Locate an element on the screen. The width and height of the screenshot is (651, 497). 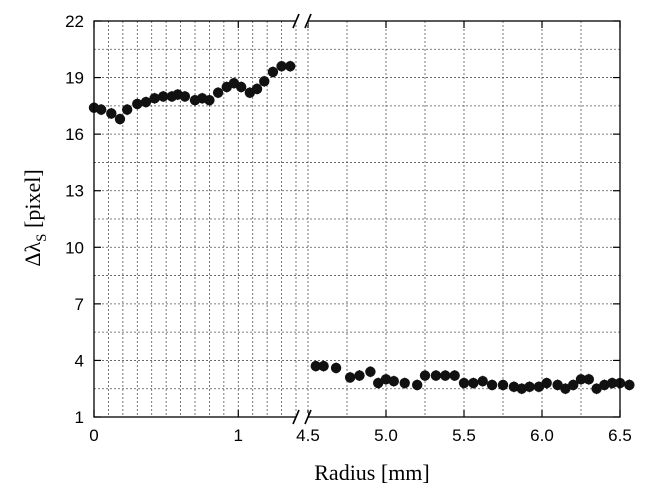
y-tick-label: 22 is located at coordinates (74, 21).